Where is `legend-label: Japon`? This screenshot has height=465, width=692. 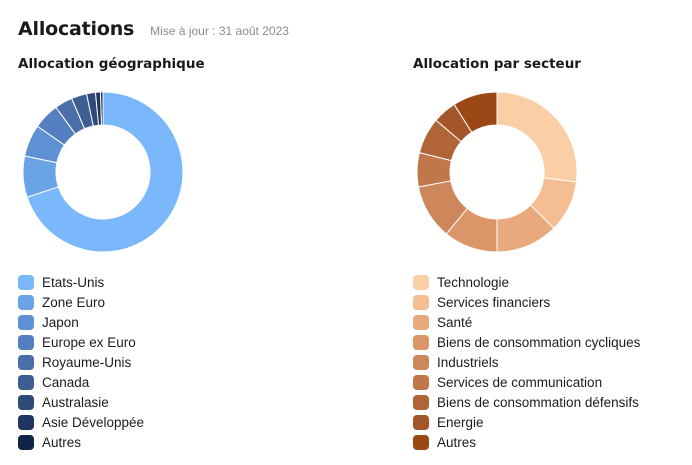 legend-label: Japon is located at coordinates (60, 322).